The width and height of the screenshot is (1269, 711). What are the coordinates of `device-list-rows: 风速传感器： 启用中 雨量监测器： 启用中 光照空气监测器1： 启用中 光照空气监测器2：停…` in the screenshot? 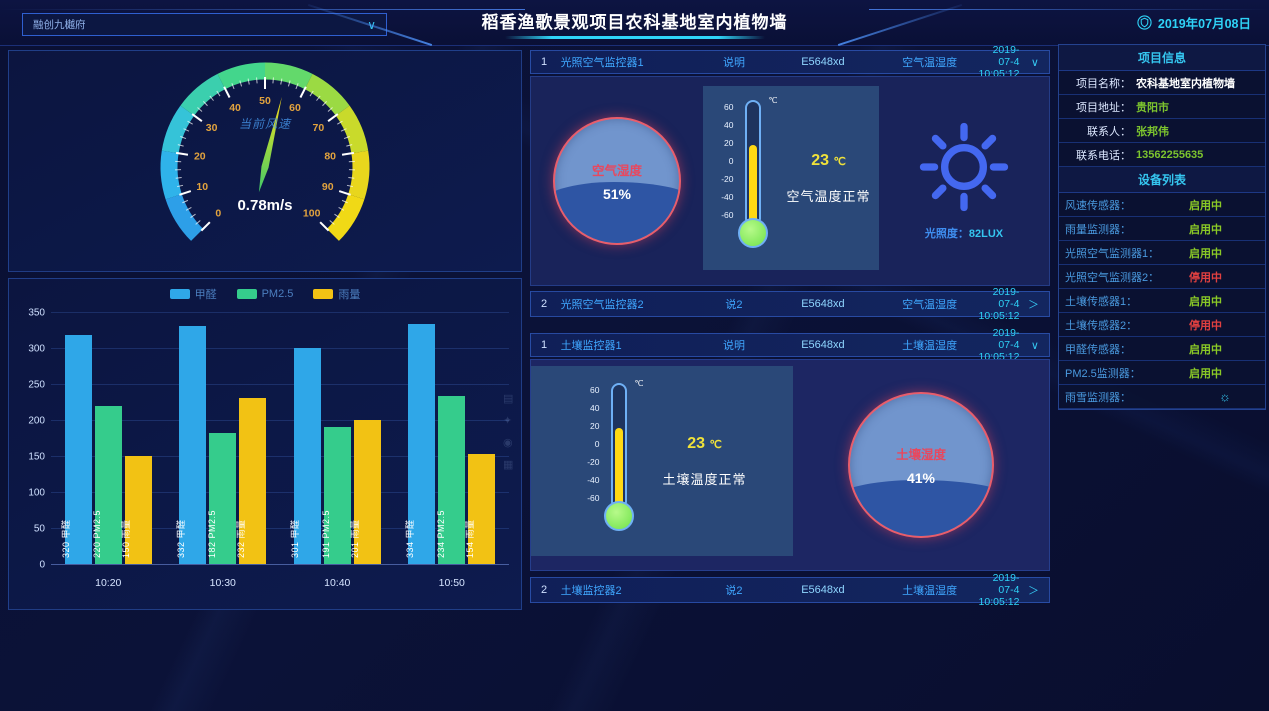 It's located at (1162, 301).